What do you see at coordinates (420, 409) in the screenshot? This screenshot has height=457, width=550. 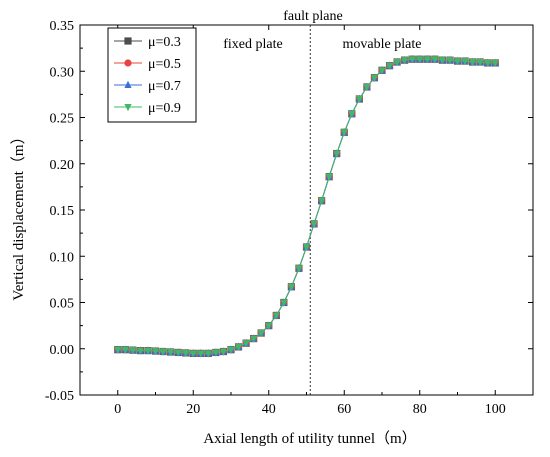 I see `x-tick-label: 80` at bounding box center [420, 409].